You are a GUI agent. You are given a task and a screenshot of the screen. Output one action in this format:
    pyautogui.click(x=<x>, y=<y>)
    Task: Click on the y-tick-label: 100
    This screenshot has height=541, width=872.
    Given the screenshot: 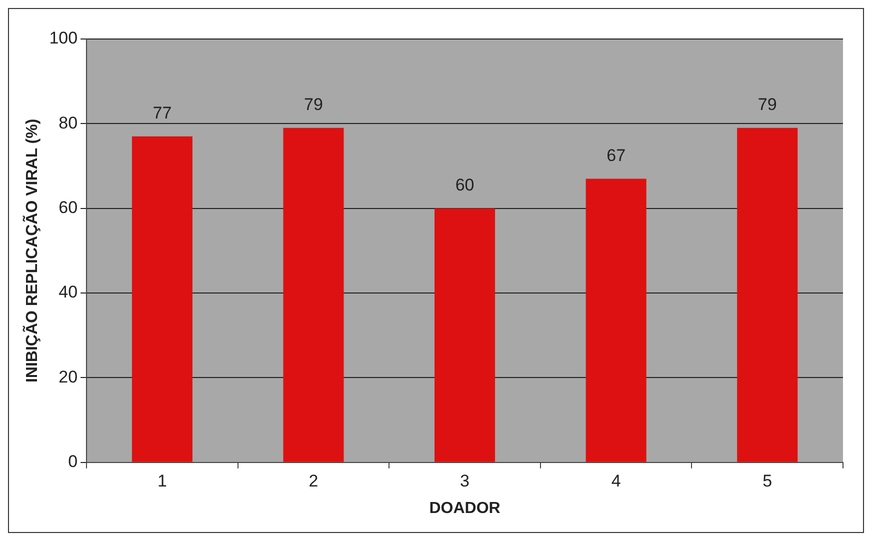 What is the action you would take?
    pyautogui.click(x=63, y=38)
    